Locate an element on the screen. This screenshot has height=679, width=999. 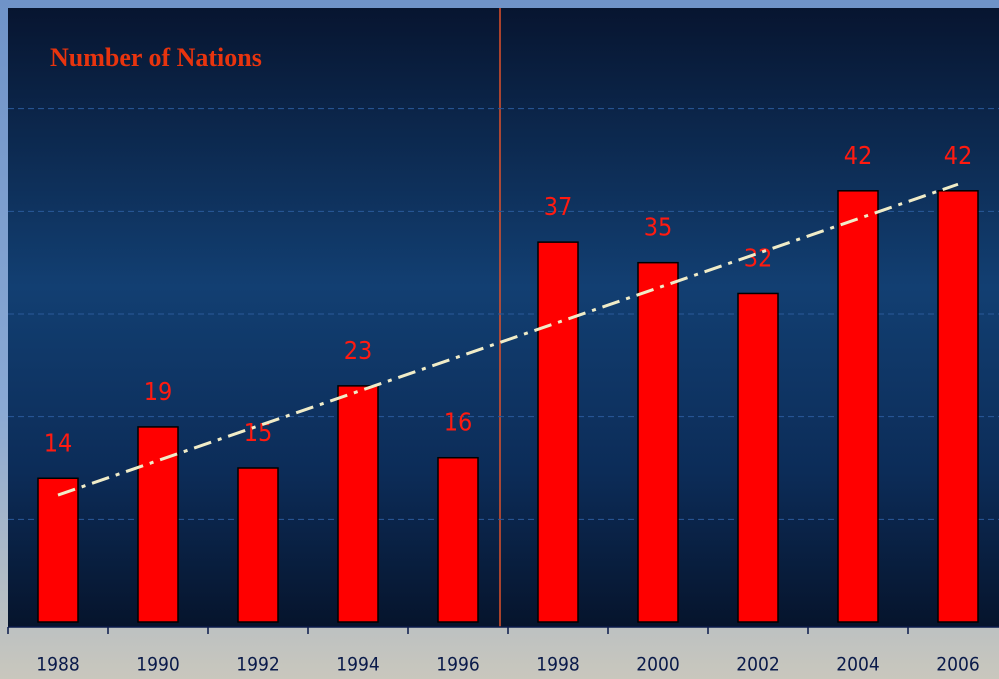
value-label: 35 is located at coordinates (658, 227).